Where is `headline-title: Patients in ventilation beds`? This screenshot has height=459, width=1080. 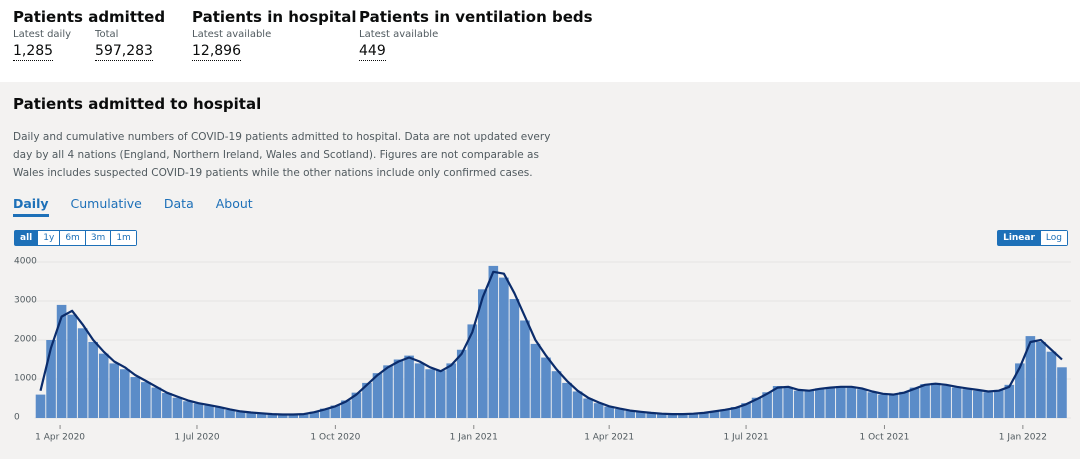 headline-title: Patients in ventilation beds is located at coordinates (476, 17).